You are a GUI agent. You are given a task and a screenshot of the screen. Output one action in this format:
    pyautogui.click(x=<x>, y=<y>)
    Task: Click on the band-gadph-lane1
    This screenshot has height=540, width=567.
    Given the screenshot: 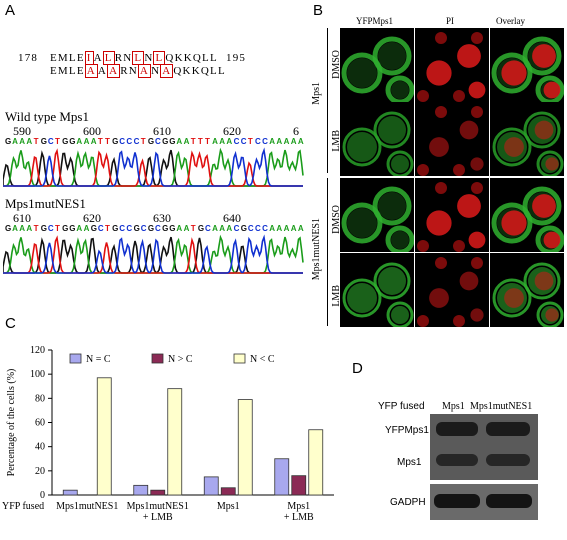 What is the action you would take?
    pyautogui.click(x=457, y=501)
    